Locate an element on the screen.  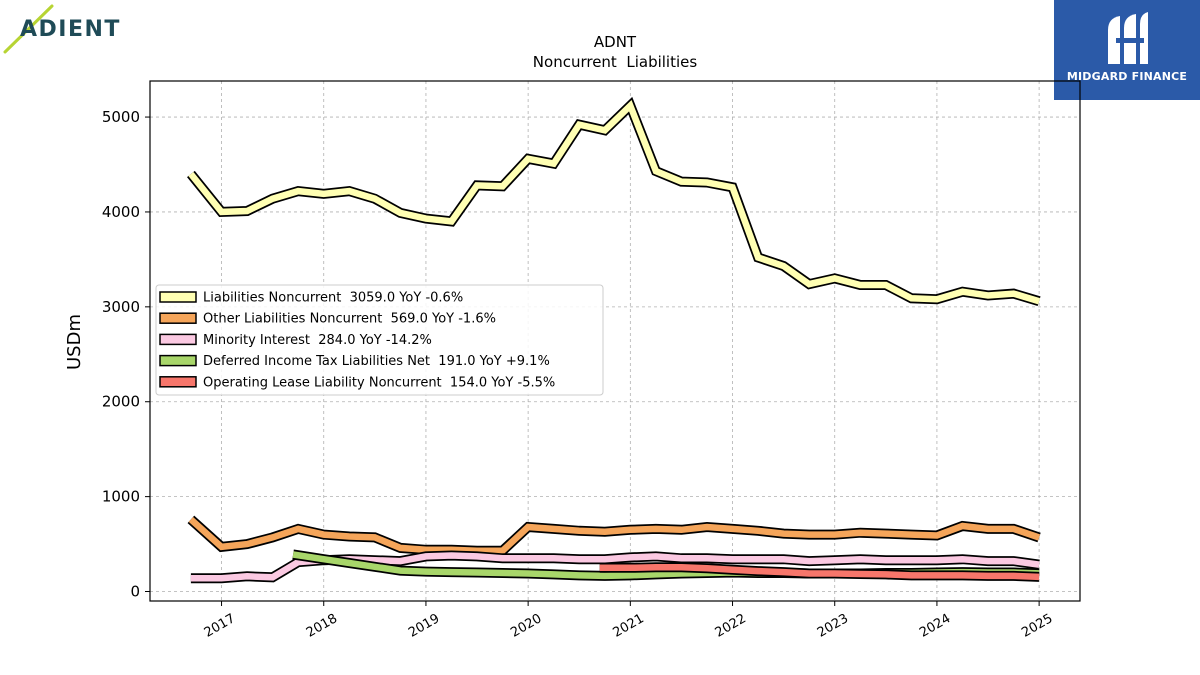
brand-name: ADIENT is located at coordinates (70, 29).